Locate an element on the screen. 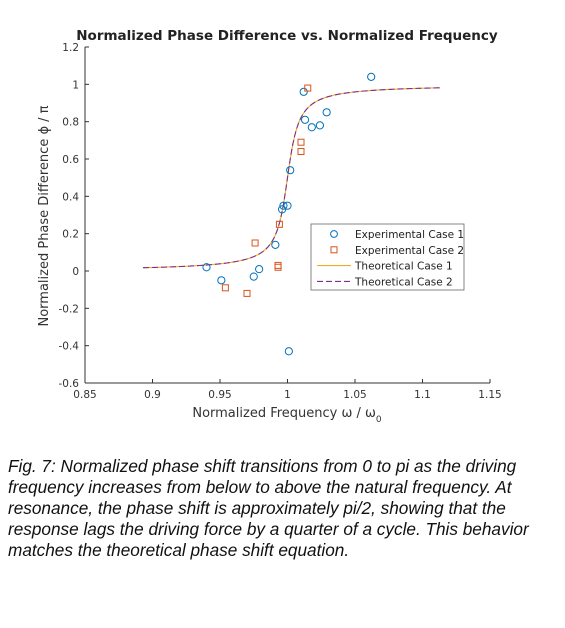 This screenshot has height=628, width=565. legend-box is located at coordinates (387, 257).